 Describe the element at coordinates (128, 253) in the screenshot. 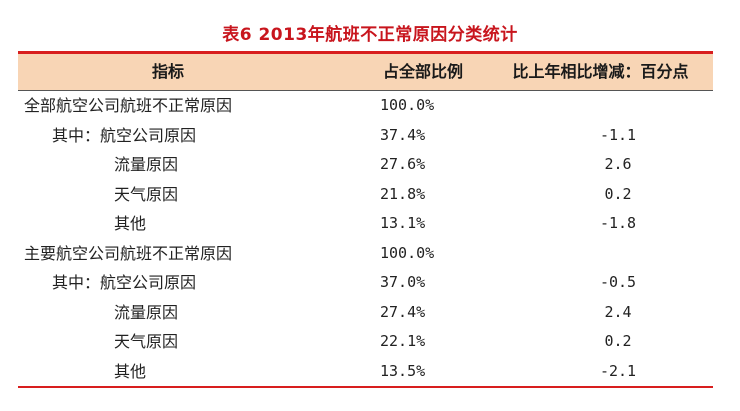

I see `row-label: 主要航空公司航班不正常原因` at that location.